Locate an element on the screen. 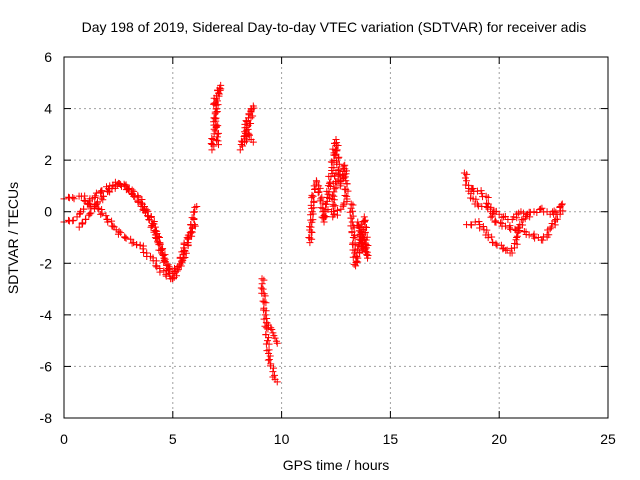 This screenshot has width=640, height=480. y-tick-label: 2 is located at coordinates (48, 160).